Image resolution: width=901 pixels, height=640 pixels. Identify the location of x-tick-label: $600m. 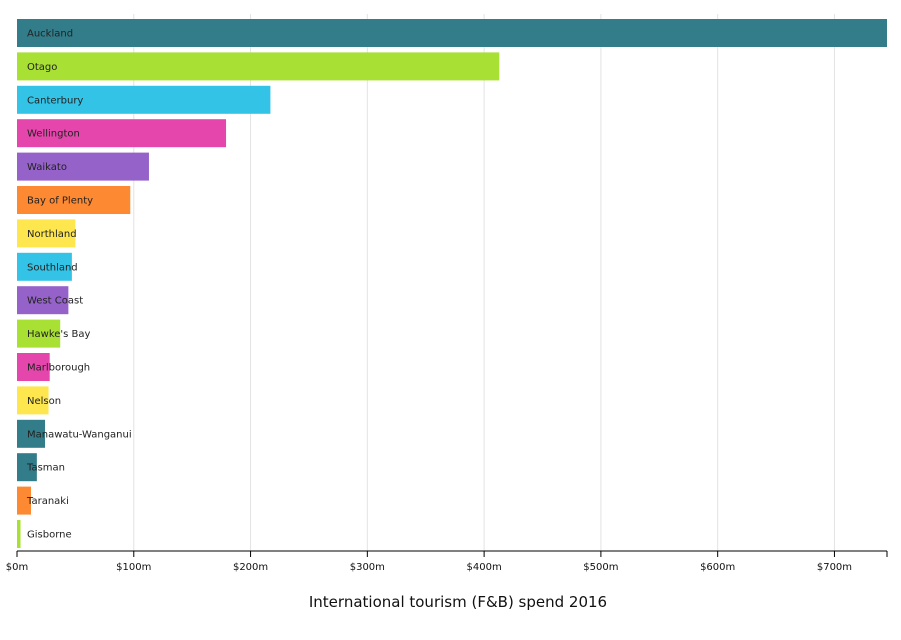
(717, 567).